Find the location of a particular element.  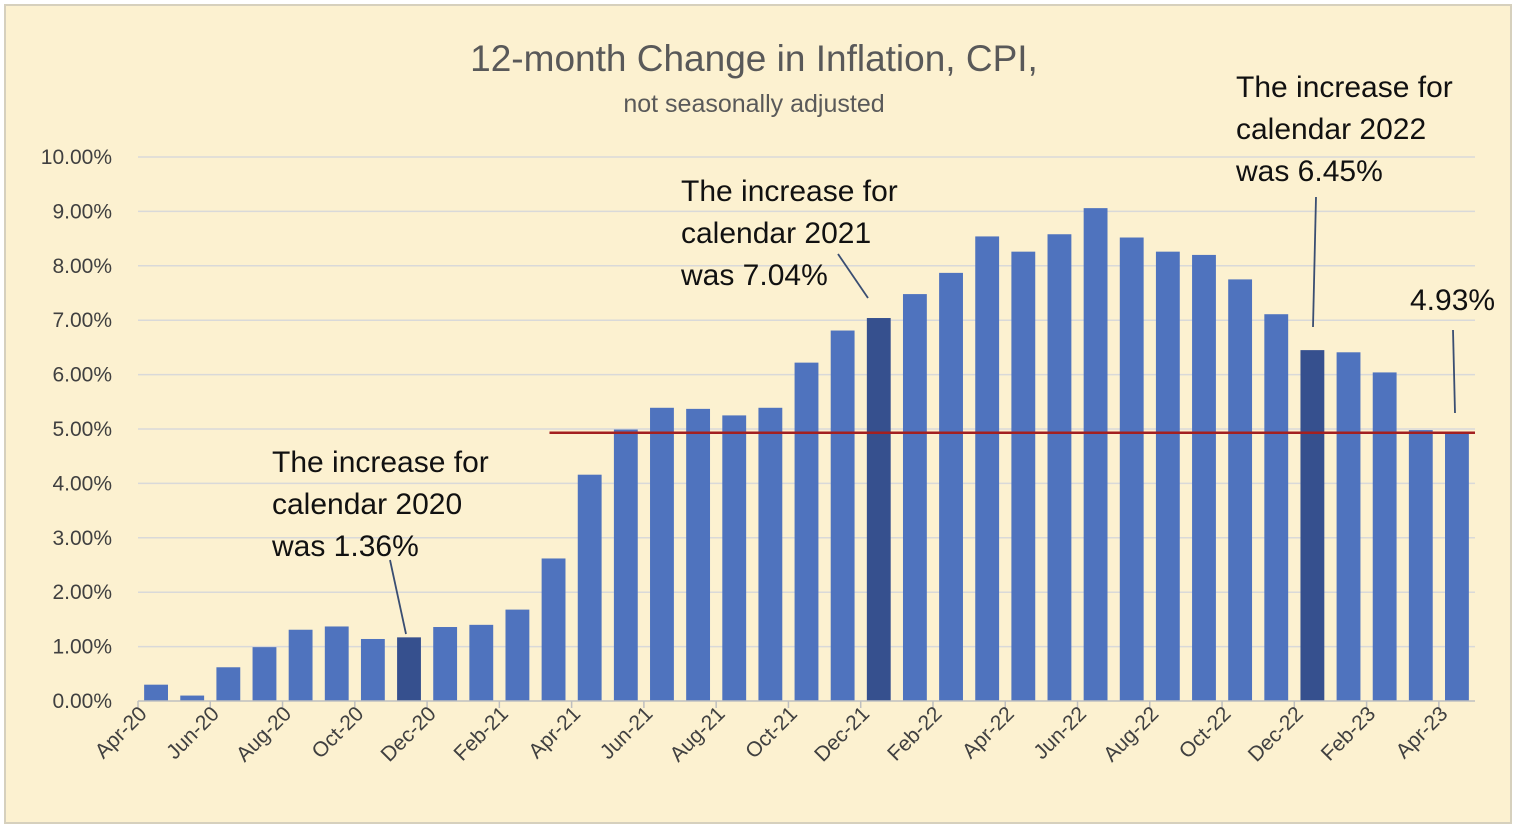

y-tick-label: 8.00% is located at coordinates (82, 266).